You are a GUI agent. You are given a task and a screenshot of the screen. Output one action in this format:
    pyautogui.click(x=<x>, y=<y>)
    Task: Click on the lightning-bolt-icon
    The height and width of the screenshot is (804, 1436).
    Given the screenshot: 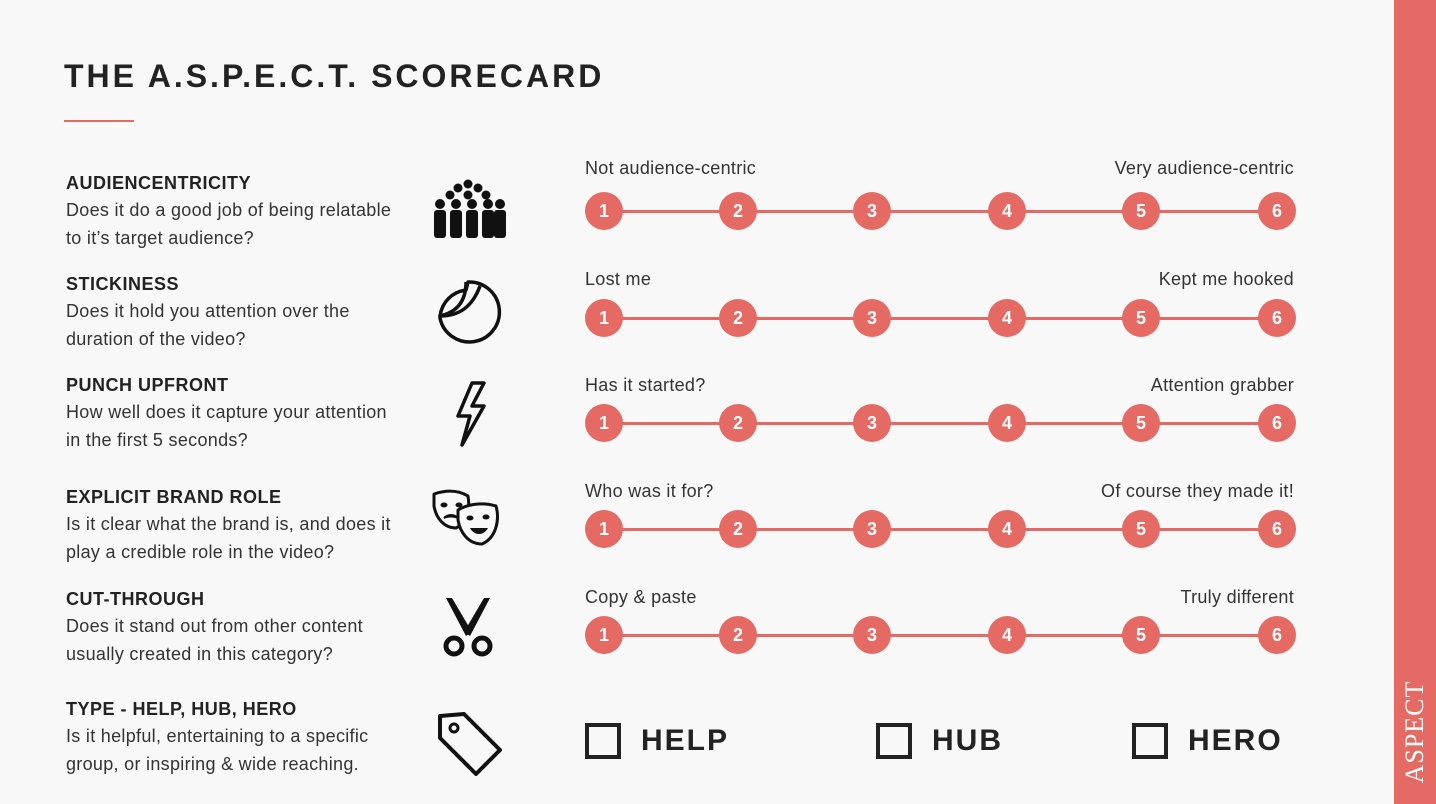 What is the action you would take?
    pyautogui.click(x=468, y=414)
    